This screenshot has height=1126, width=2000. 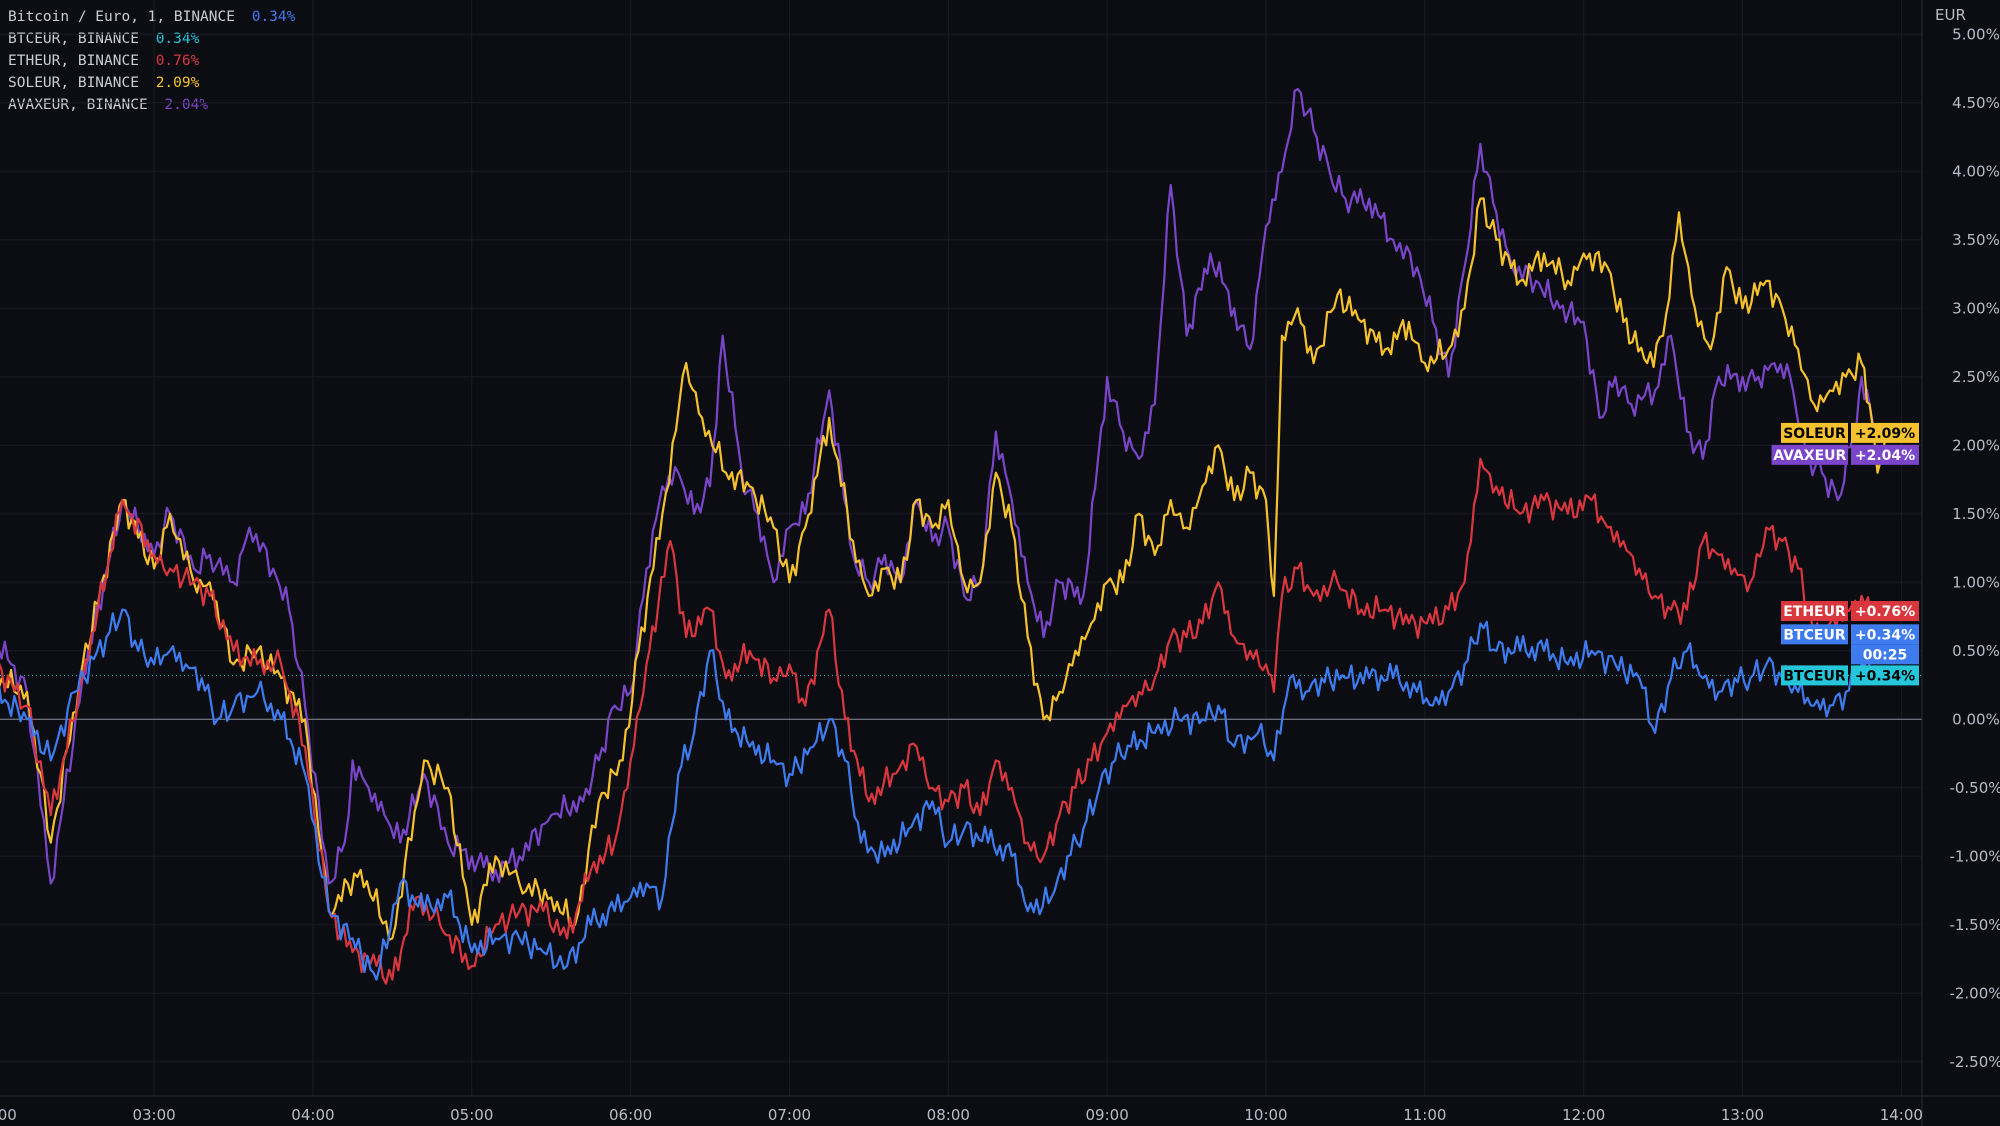 What do you see at coordinates (73, 61) in the screenshot?
I see `legend-label-etheur: ETHEUR, BINANCE` at bounding box center [73, 61].